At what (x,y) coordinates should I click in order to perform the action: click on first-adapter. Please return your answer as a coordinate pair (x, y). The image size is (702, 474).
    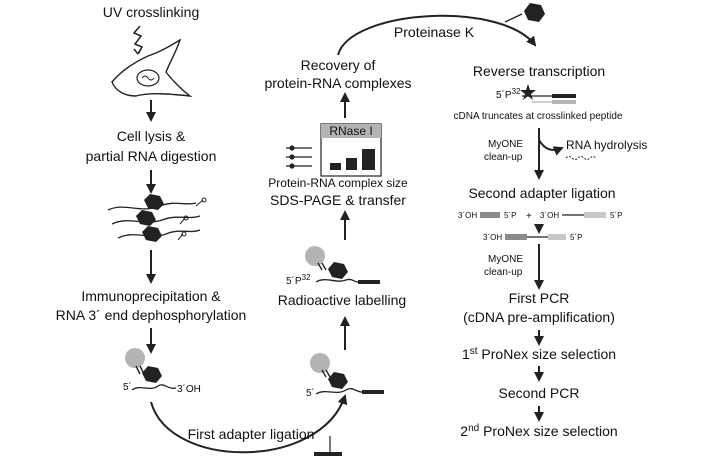
    Looking at the image, I should click on (328, 446).